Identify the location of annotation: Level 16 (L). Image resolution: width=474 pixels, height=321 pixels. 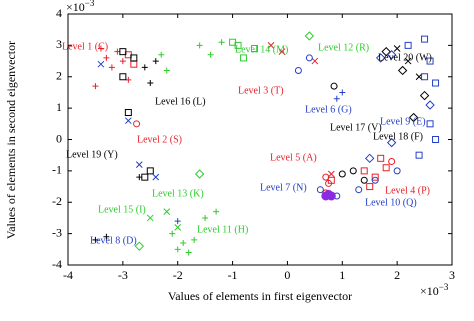
(180, 101).